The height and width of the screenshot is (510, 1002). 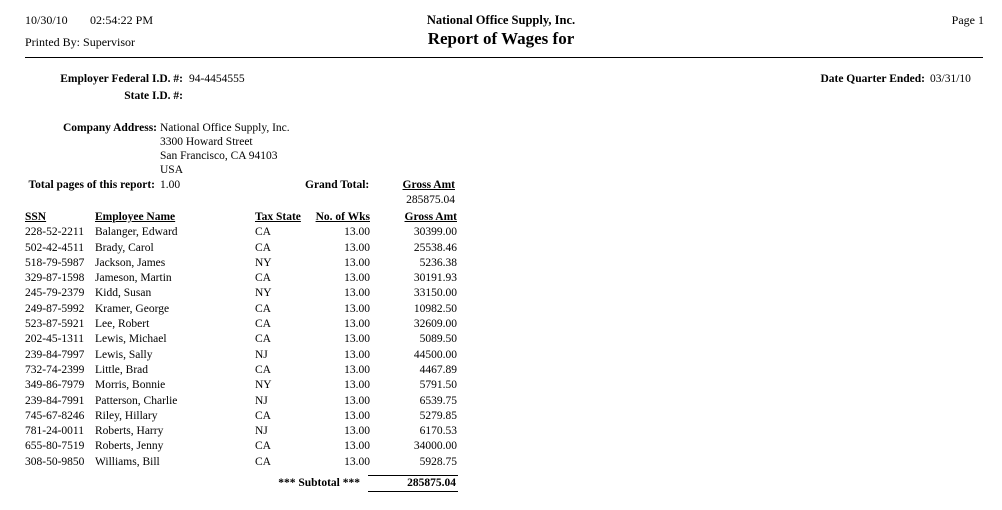 I want to click on table-cell: Roberts, Harry, so click(x=129, y=431).